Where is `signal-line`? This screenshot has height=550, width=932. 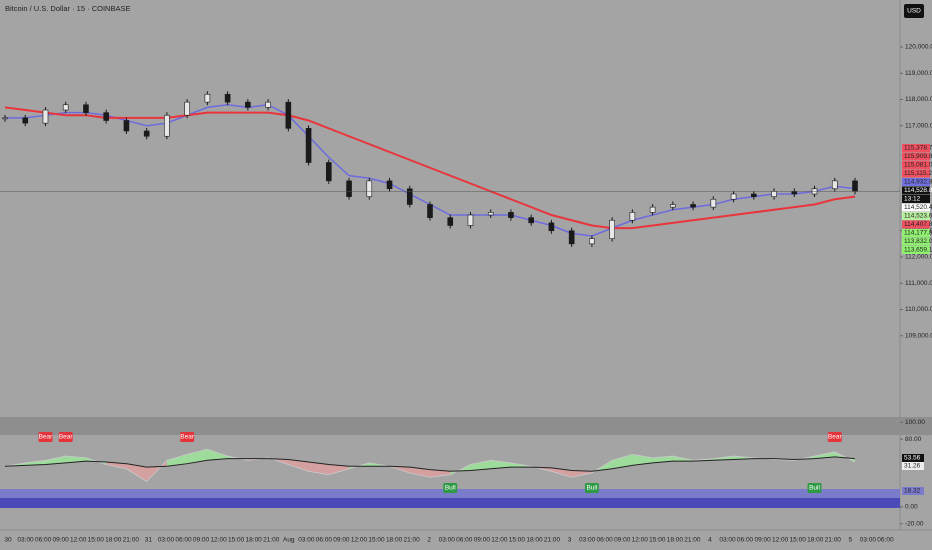 signal-line is located at coordinates (430, 464).